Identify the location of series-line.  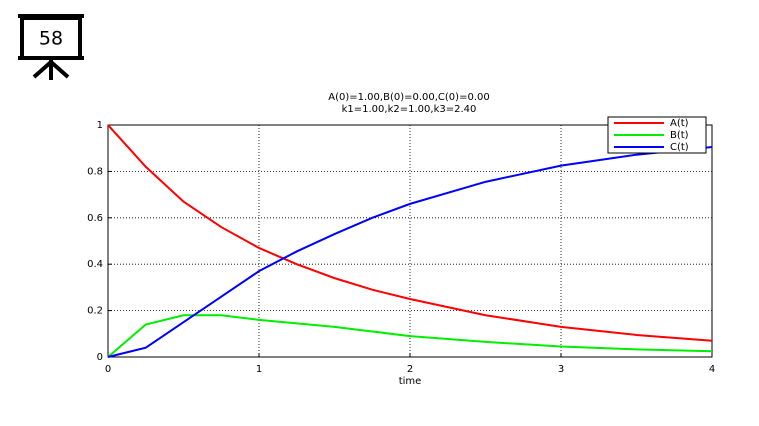
(410, 336).